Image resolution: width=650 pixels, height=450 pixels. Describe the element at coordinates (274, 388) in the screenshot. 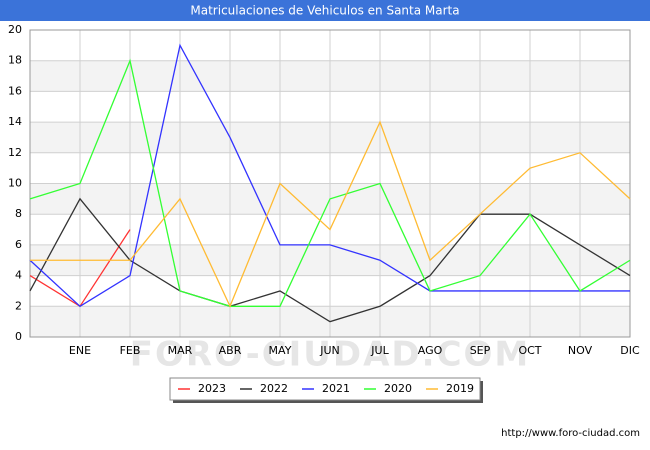

I see `legend-label: 2022` at that location.